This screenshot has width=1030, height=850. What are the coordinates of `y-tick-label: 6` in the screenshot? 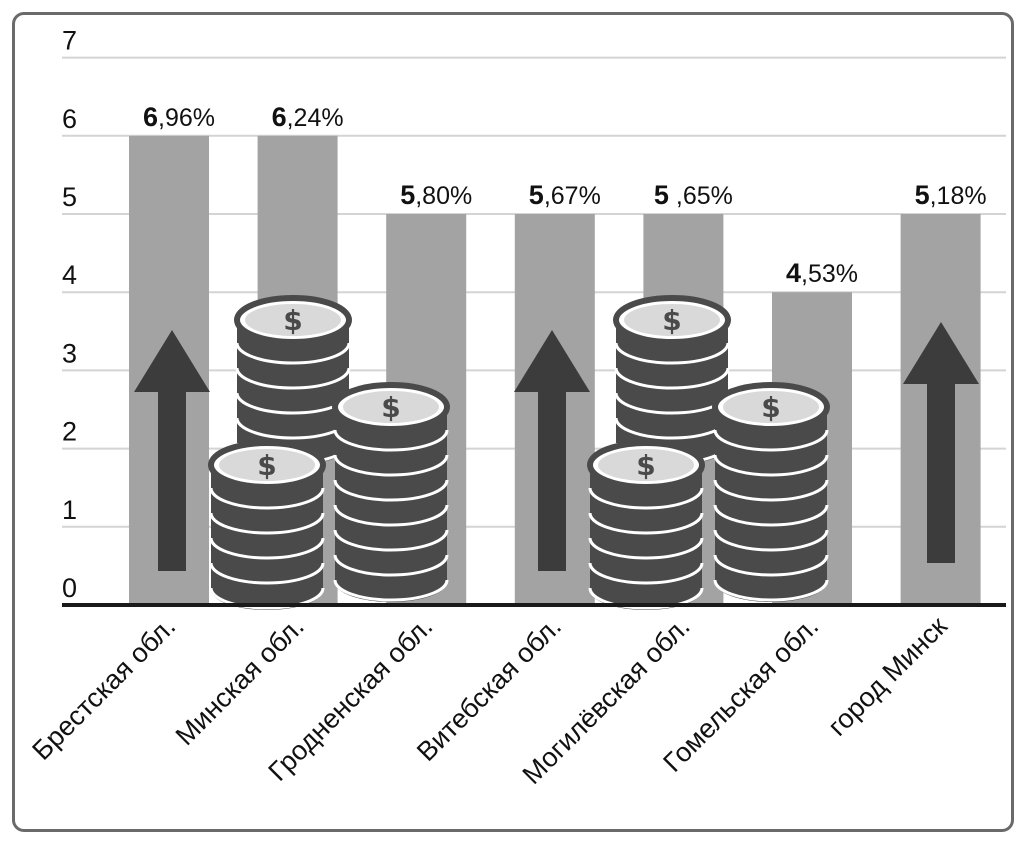 It's located at (69, 119).